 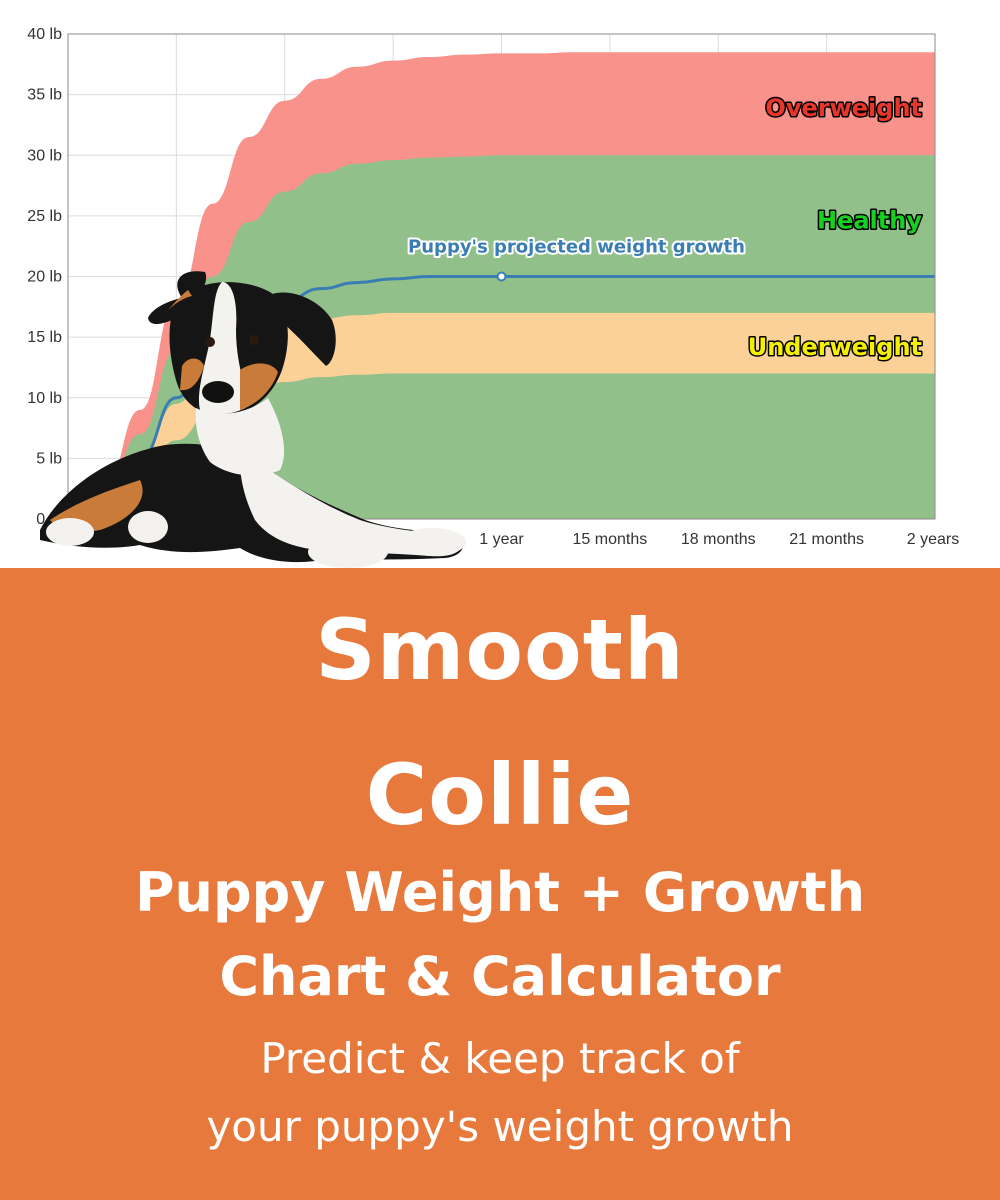 I want to click on subtitle-line-2: Chart & Calculator, so click(x=500, y=976).